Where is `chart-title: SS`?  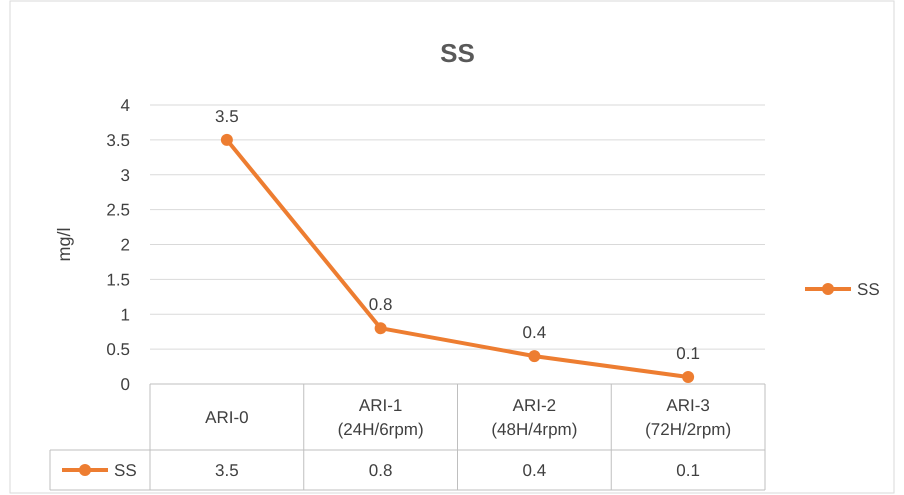 chart-title: SS is located at coordinates (457, 53).